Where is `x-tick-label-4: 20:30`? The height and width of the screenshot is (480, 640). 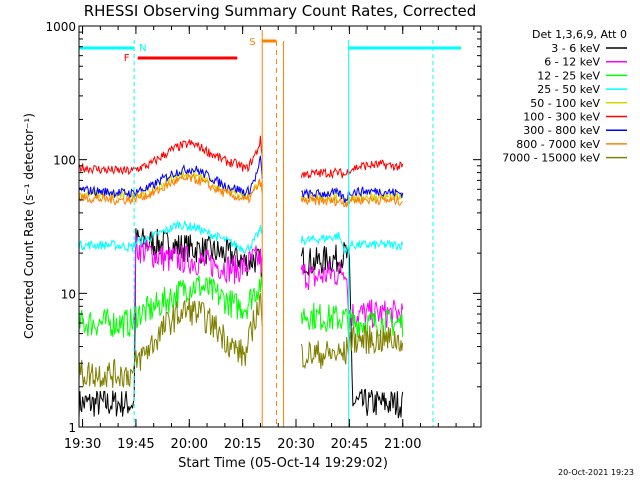
x-tick-label-4: 20:30 is located at coordinates (295, 444).